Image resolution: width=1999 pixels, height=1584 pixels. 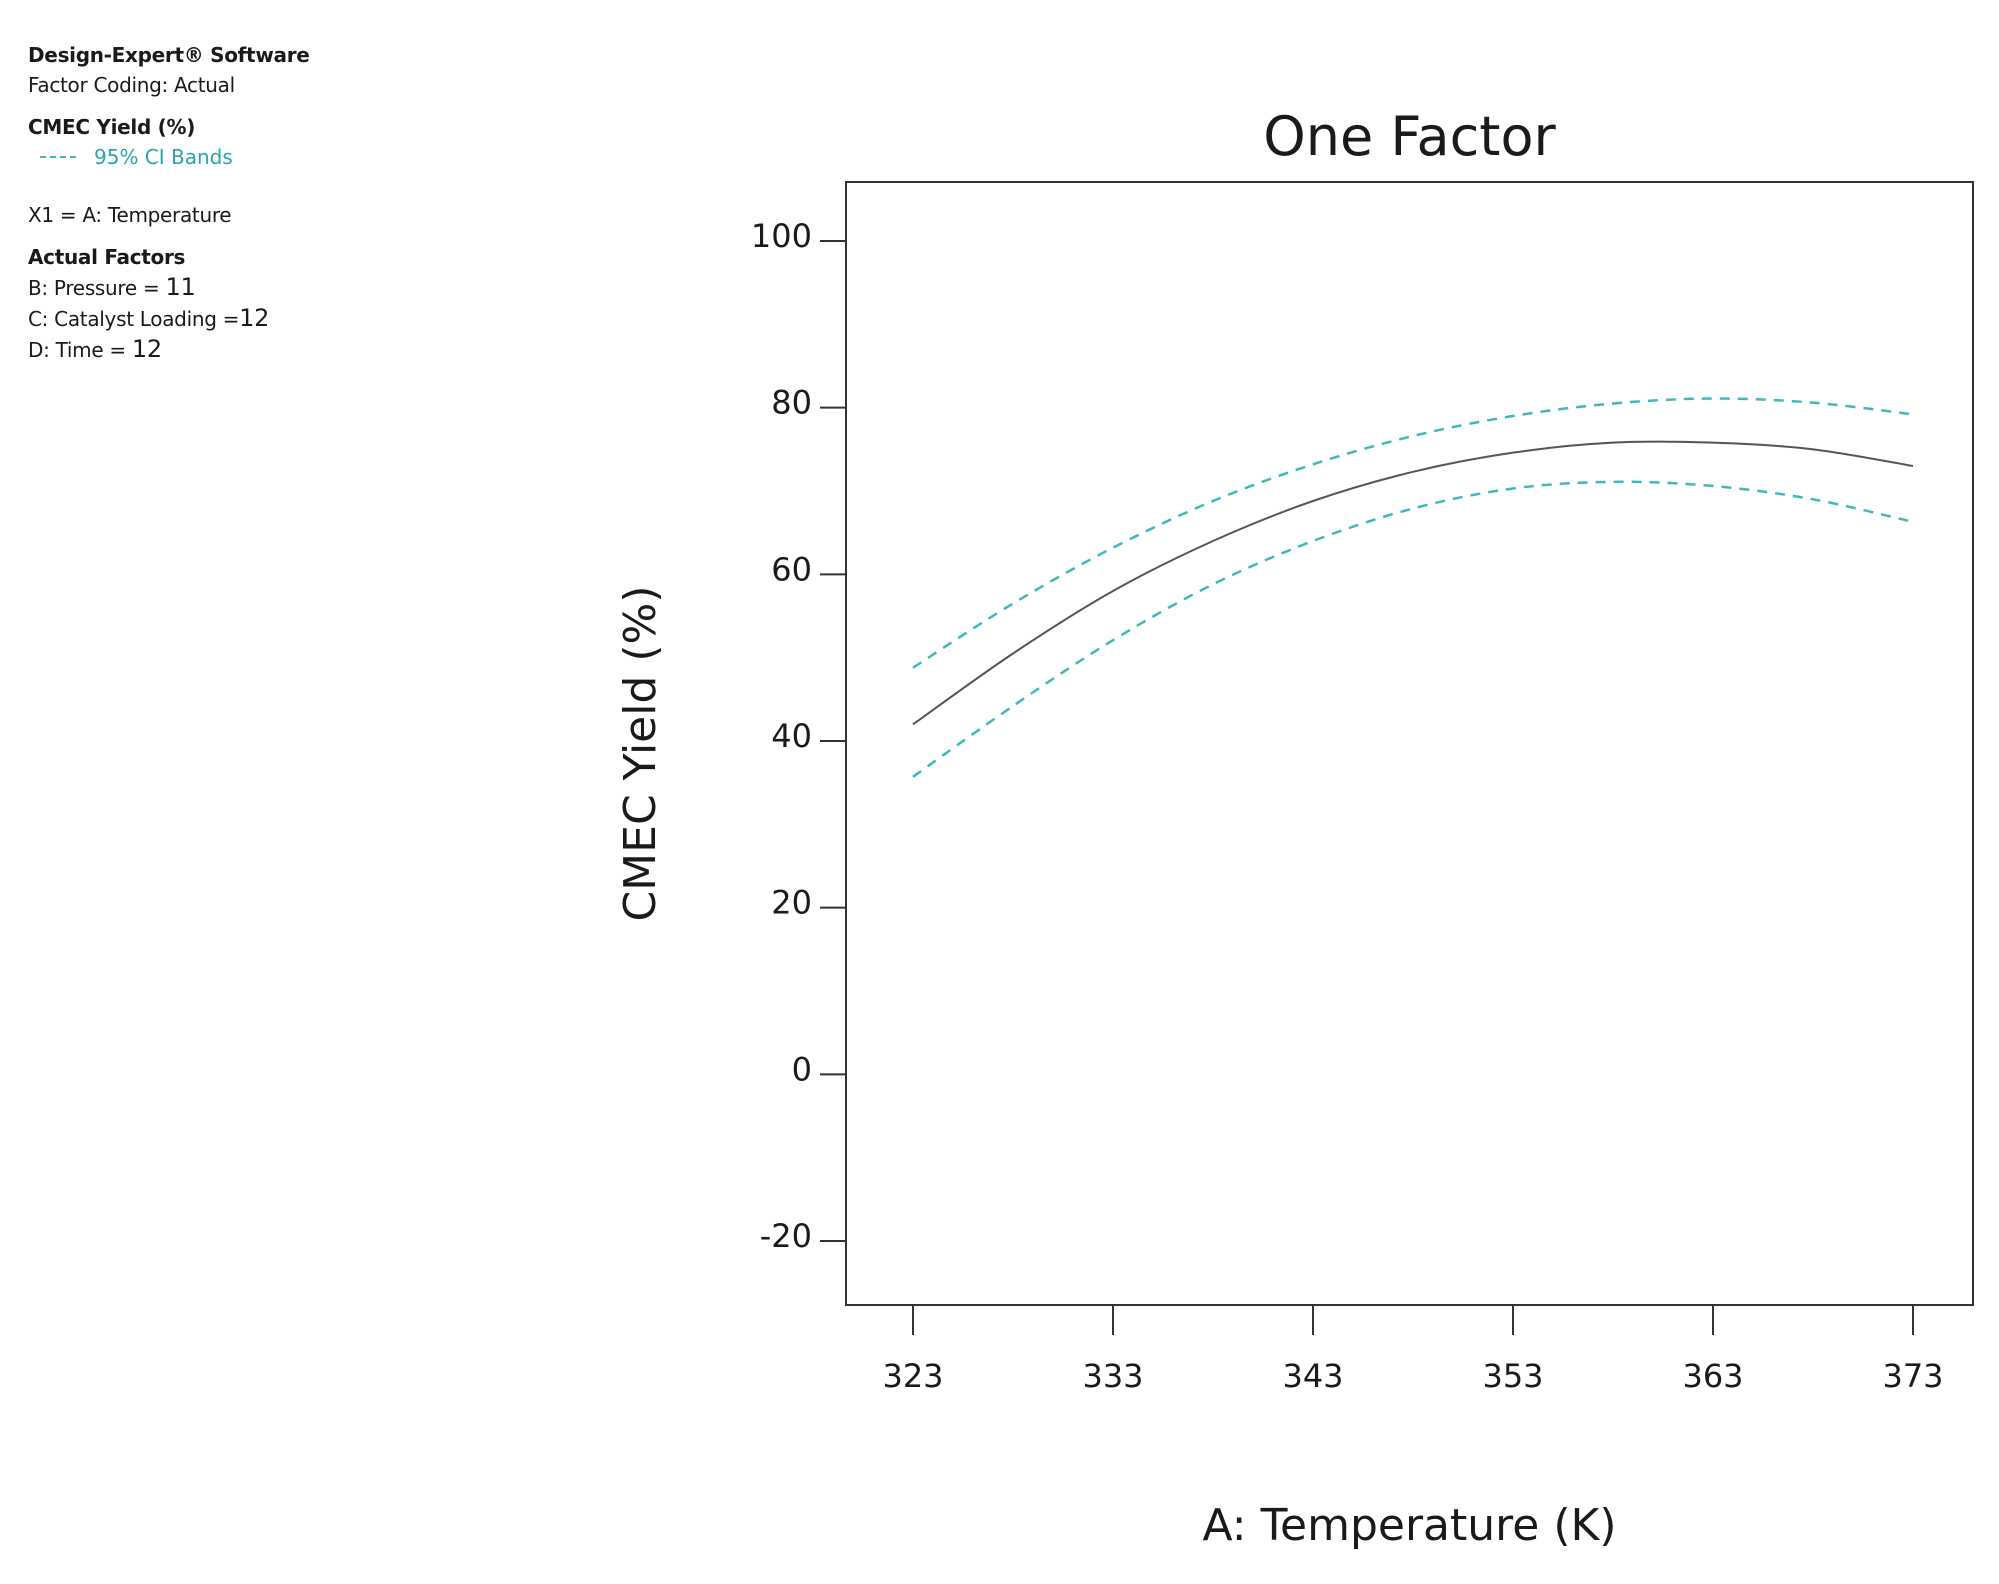 I want to click on x1-mapping: X1 = A: Temperature, so click(x=130, y=215).